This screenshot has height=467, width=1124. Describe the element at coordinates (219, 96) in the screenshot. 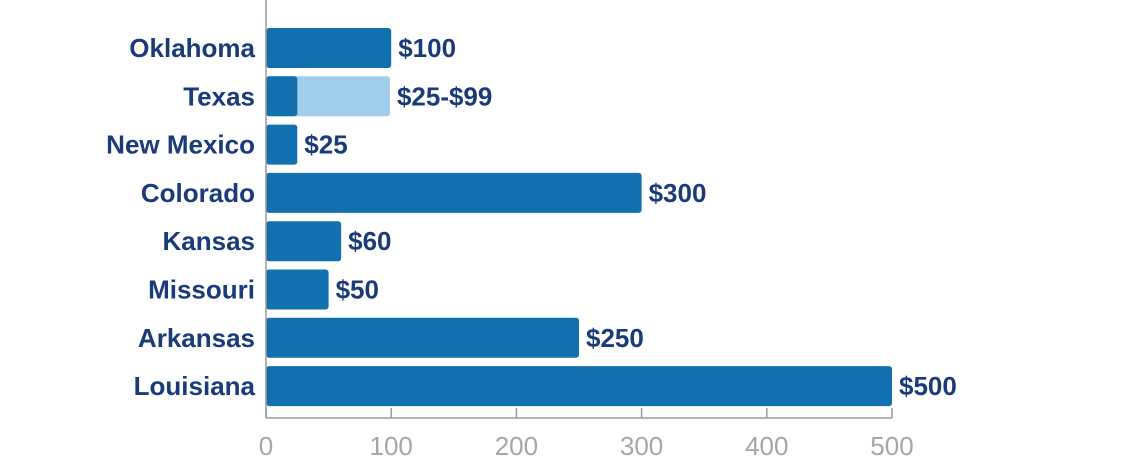

I see `category-label: Texas` at that location.